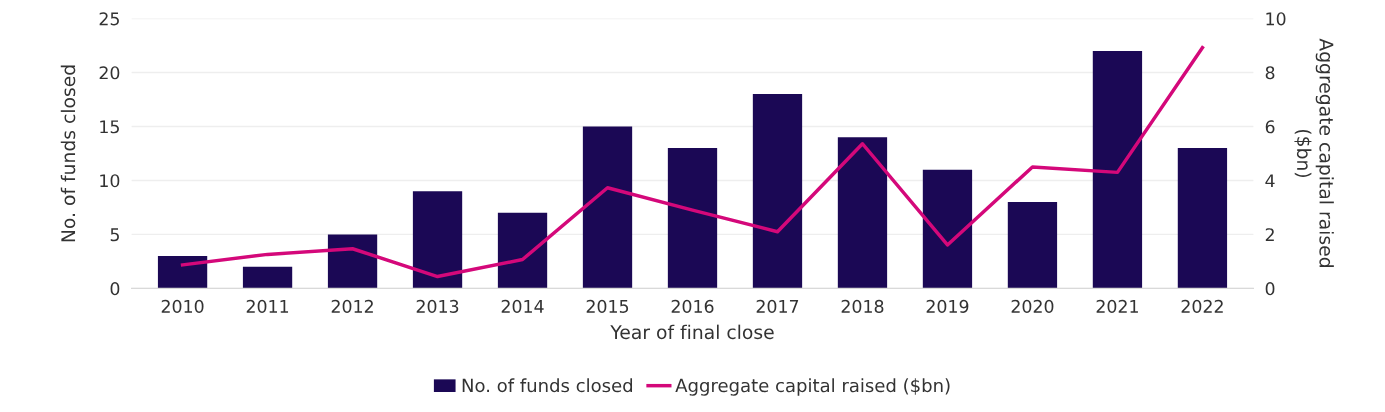  What do you see at coordinates (110, 181) in the screenshot?
I see `y-tick-label: 10` at bounding box center [110, 181].